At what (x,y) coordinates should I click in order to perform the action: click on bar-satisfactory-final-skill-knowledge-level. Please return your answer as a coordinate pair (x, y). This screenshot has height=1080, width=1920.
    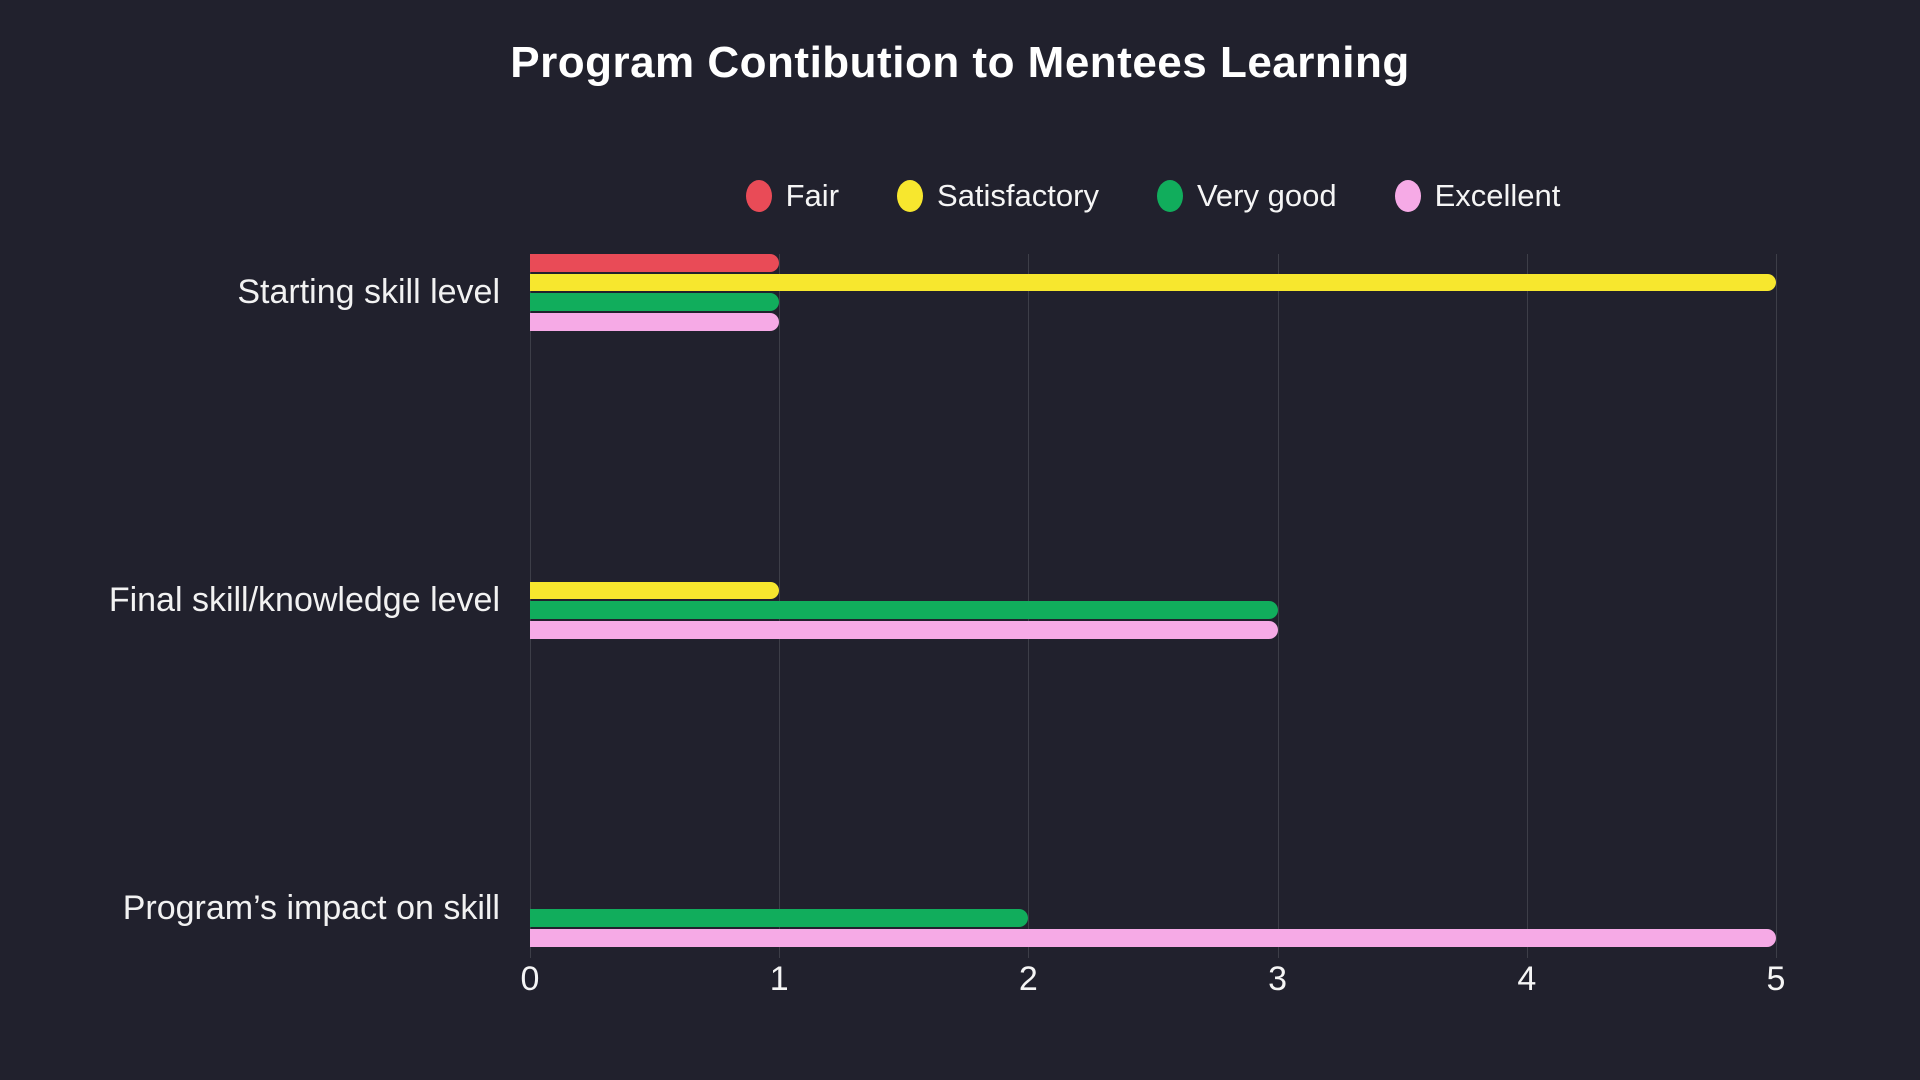
    Looking at the image, I should click on (655, 590).